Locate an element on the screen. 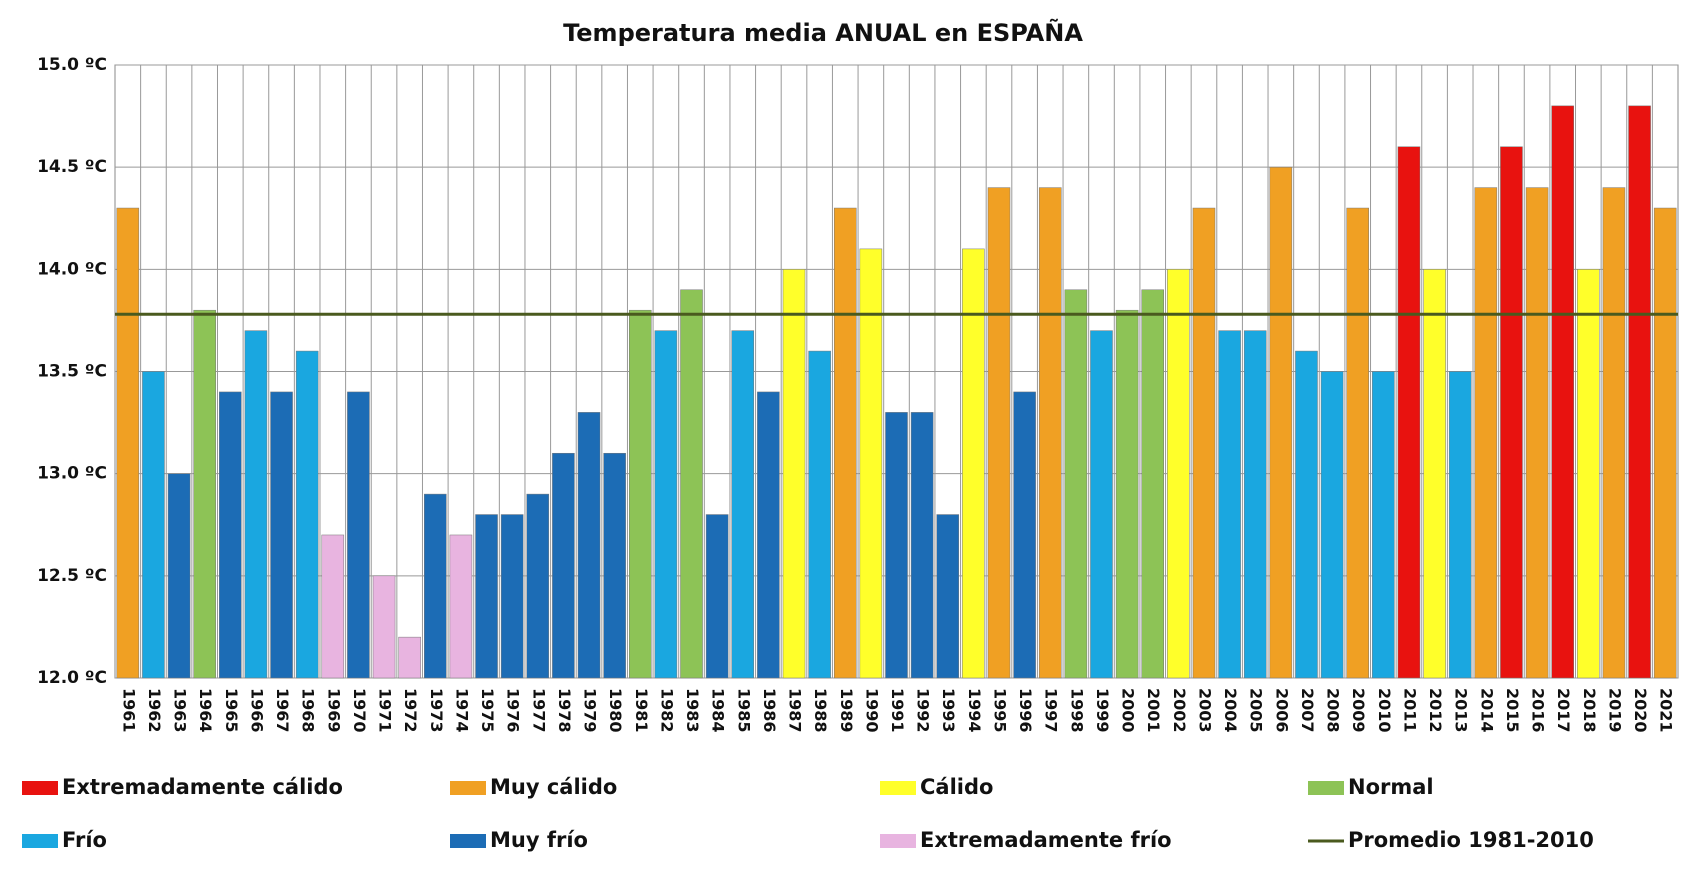 This screenshot has width=1706, height=875. y-tick-label: 12.5 ºC is located at coordinates (72, 576).